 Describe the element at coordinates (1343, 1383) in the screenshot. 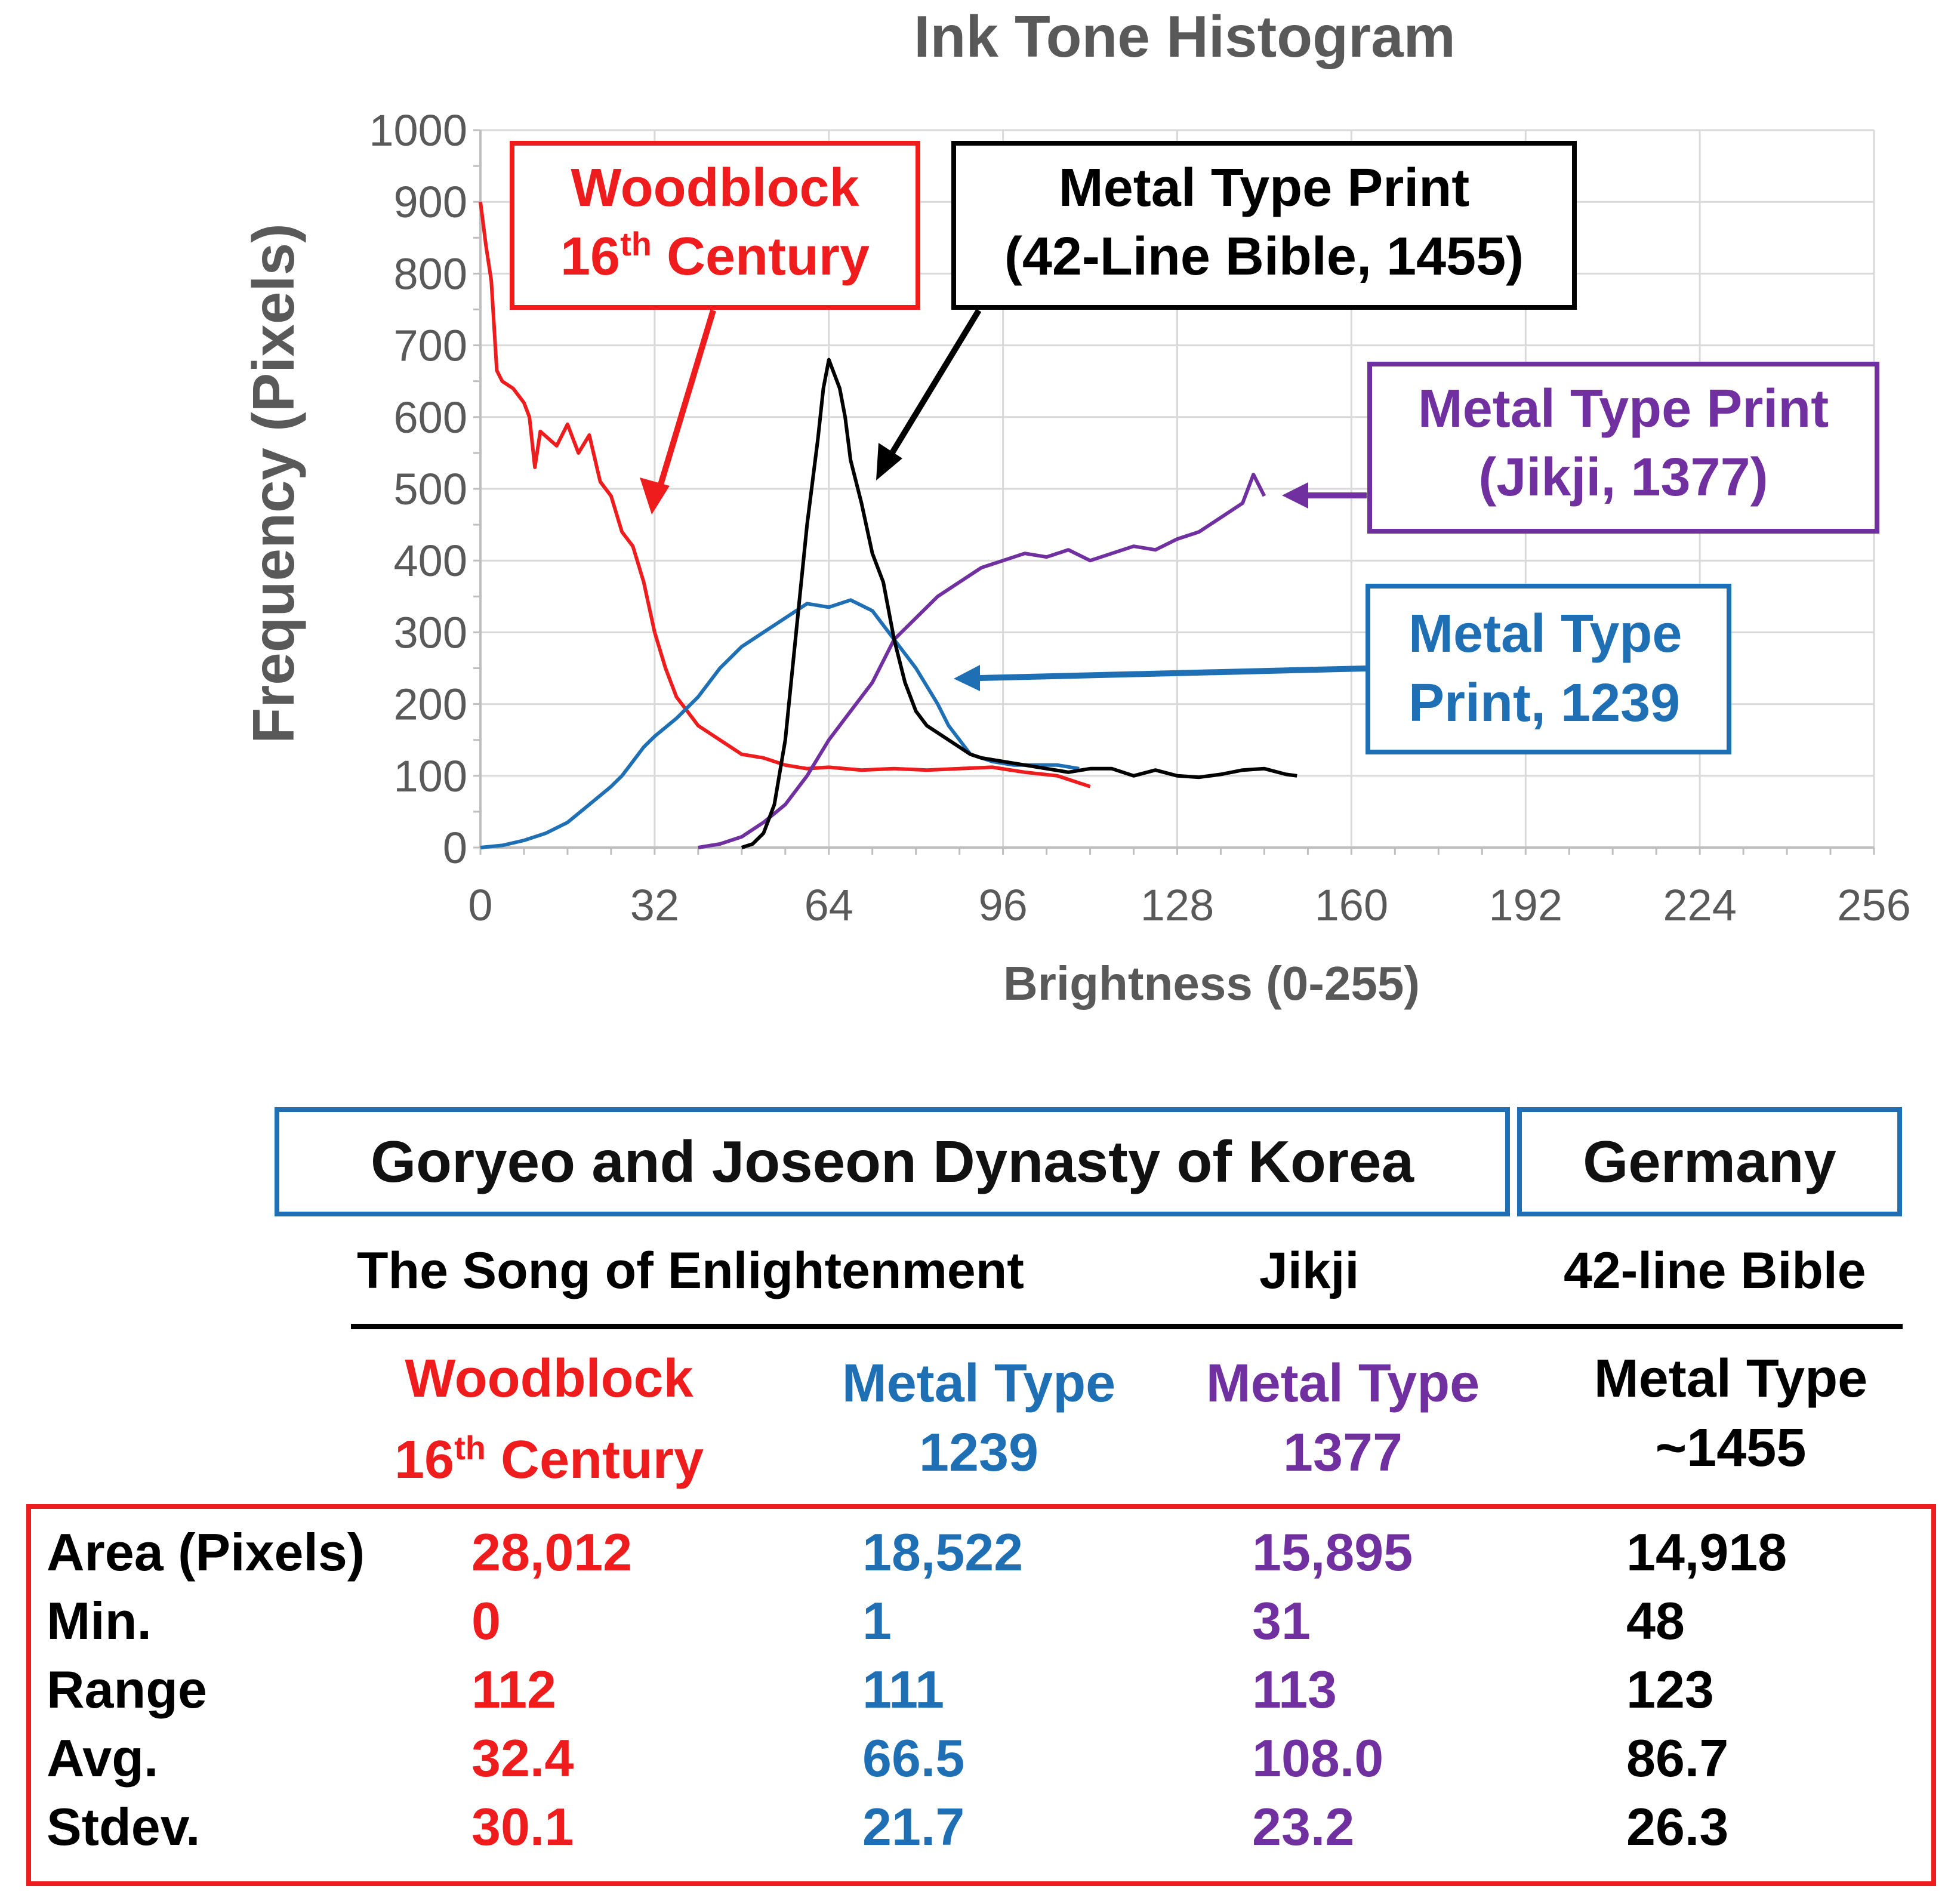

I see `column-header-1377-line1: Metal Type` at that location.